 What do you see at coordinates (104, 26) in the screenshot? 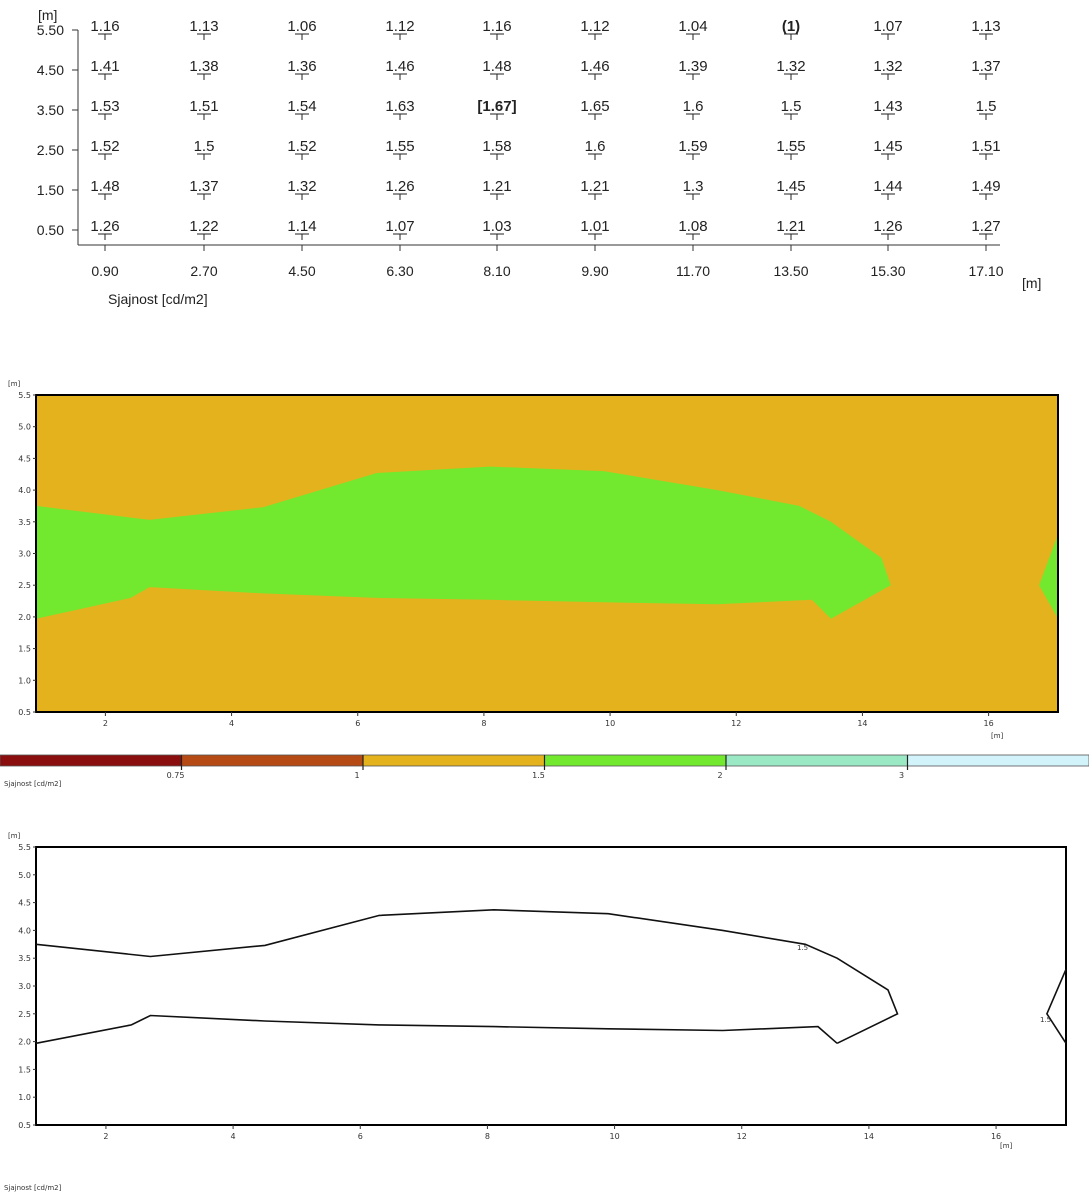
I see `grid-cell-value: 1.16` at bounding box center [104, 26].